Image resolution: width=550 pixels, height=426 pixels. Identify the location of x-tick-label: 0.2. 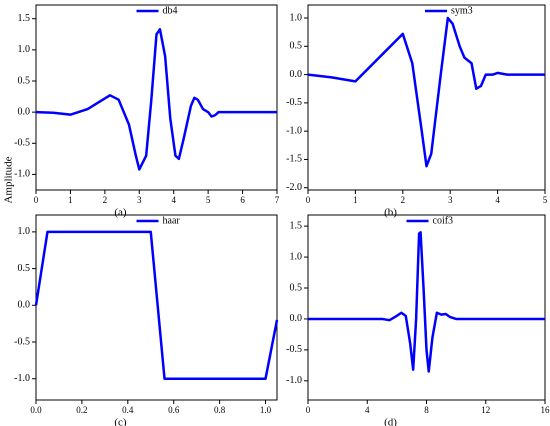
(81, 410).